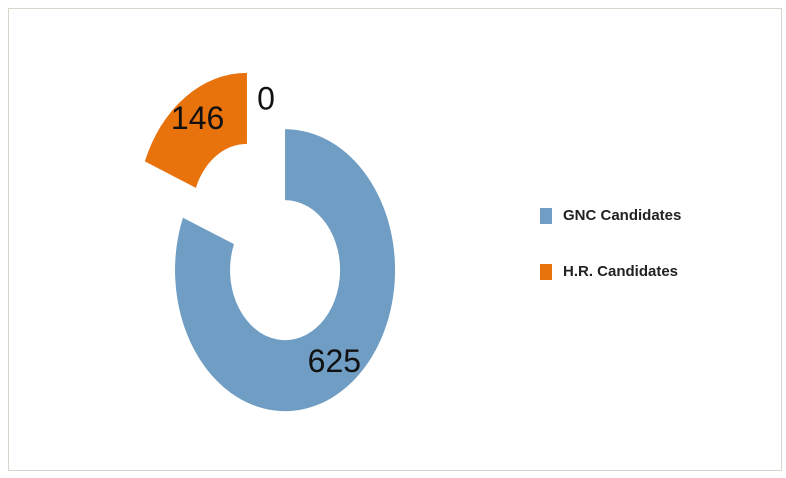 The image size is (786, 478). What do you see at coordinates (197, 118) in the screenshot?
I see `data-label: 146` at bounding box center [197, 118].